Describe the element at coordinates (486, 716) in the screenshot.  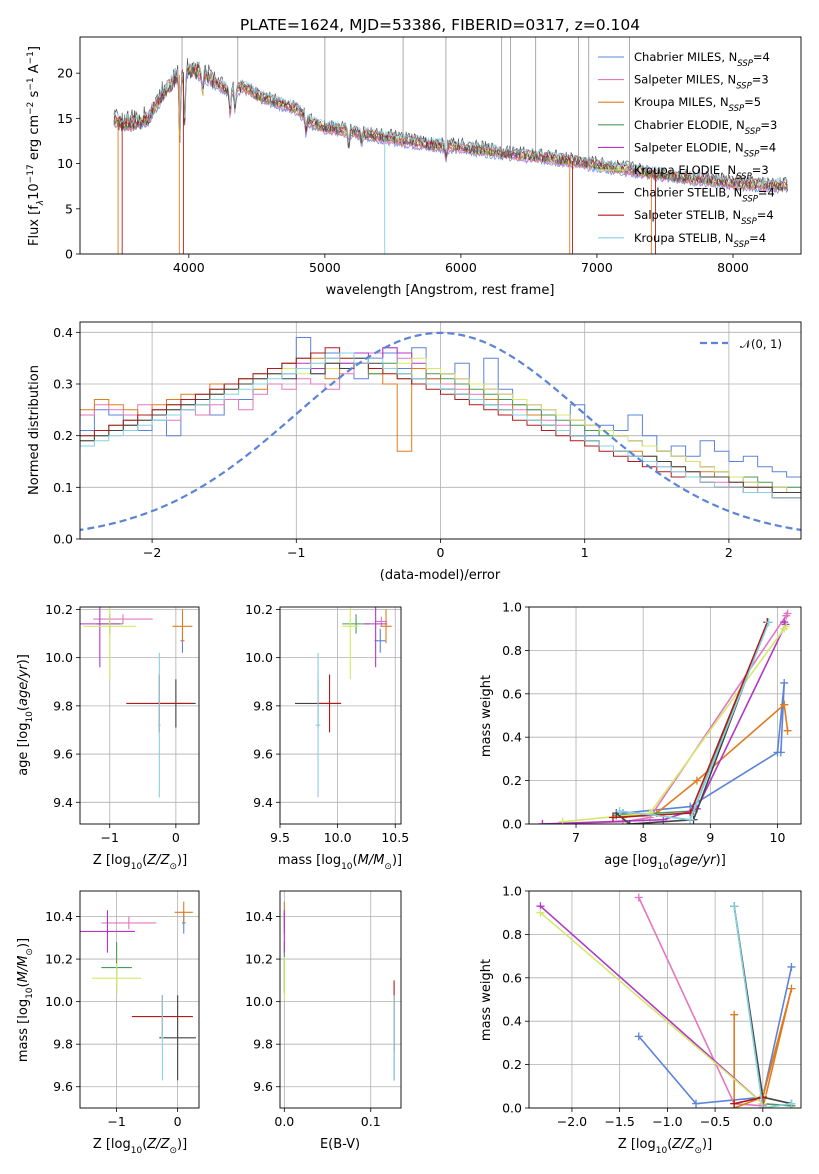
I see `y-axis-label: mass weight` at that location.